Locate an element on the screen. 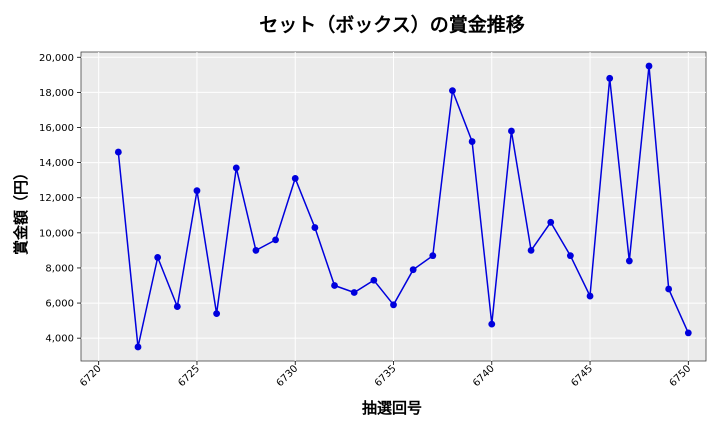 This screenshot has height=432, width=720. y-tick-label: 16,000 is located at coordinates (56, 128).